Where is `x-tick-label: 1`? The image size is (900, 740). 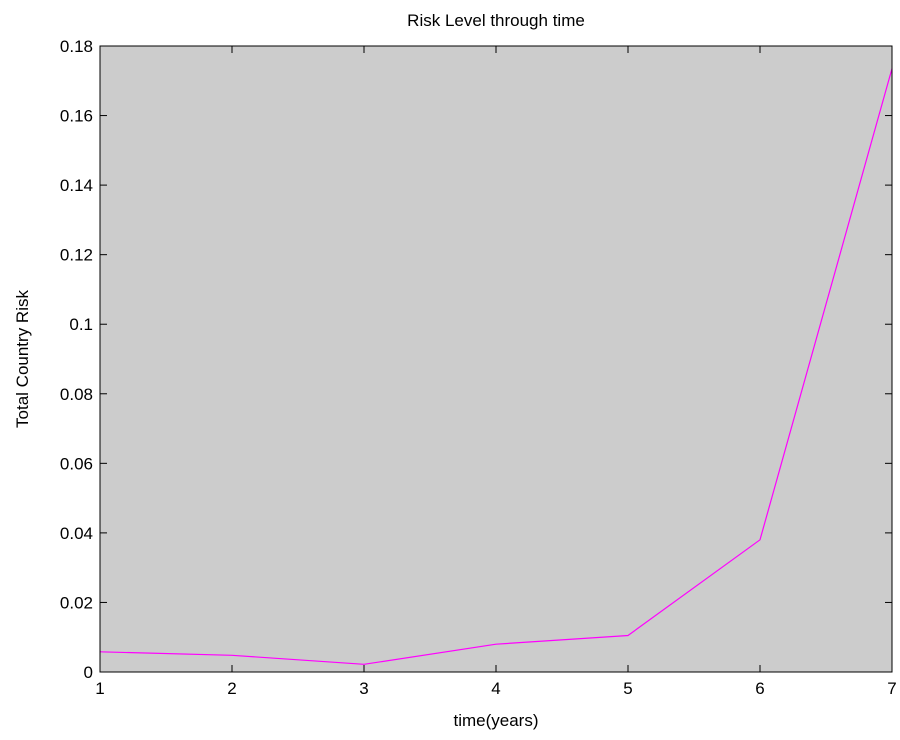 x-tick-label: 1 is located at coordinates (99, 688).